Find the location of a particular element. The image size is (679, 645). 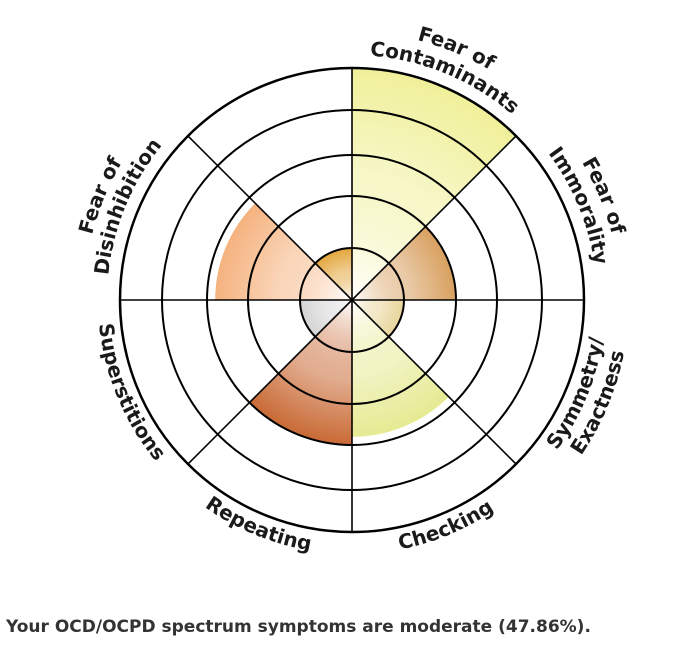

category-label-5-0: Superstitions is located at coordinates (132, 393).